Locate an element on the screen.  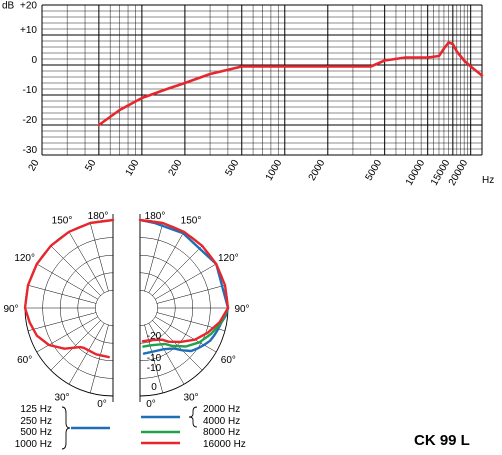
db-tick-label: -30 is located at coordinates (30, 150).